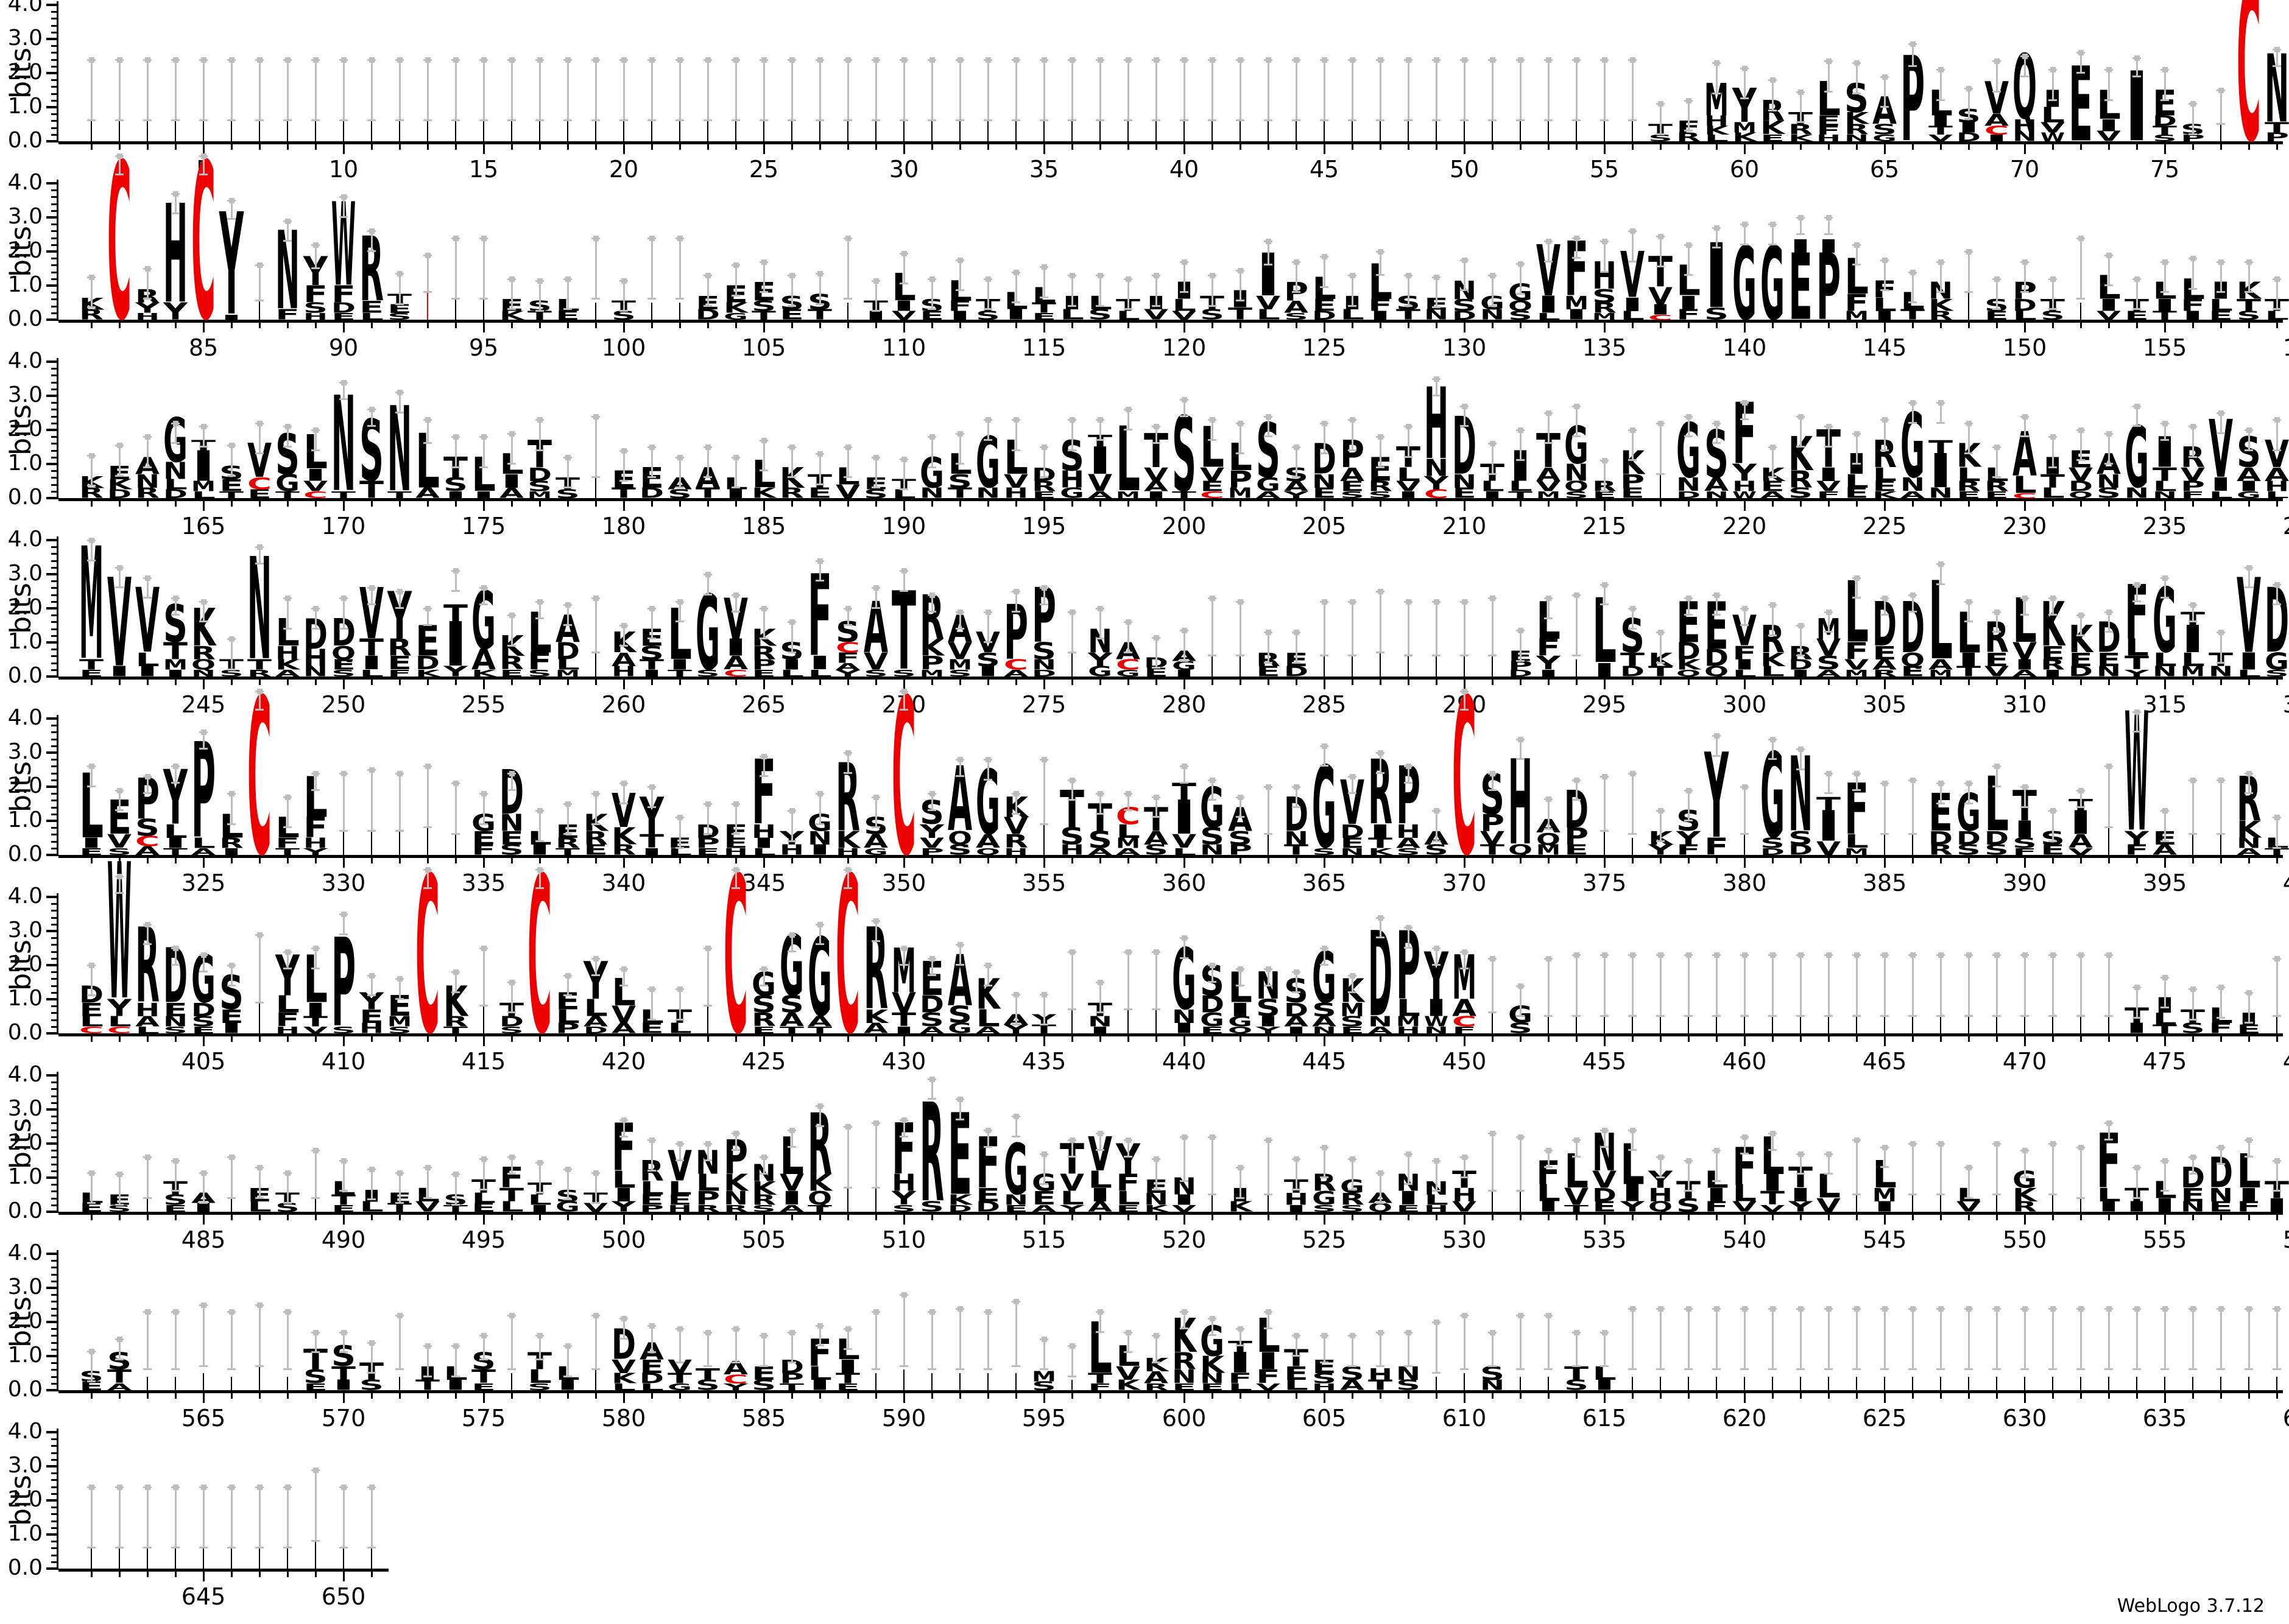 This screenshot has height=1624, width=2289. I want to click on logo-letter-T: T, so click(1184, 792).